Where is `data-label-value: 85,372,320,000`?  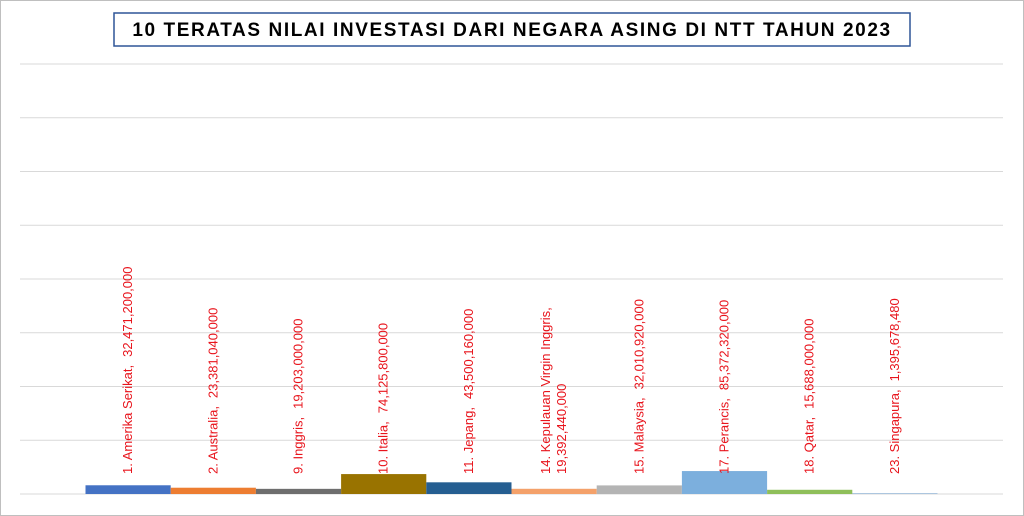
data-label-value: 85,372,320,000 is located at coordinates (724, 345).